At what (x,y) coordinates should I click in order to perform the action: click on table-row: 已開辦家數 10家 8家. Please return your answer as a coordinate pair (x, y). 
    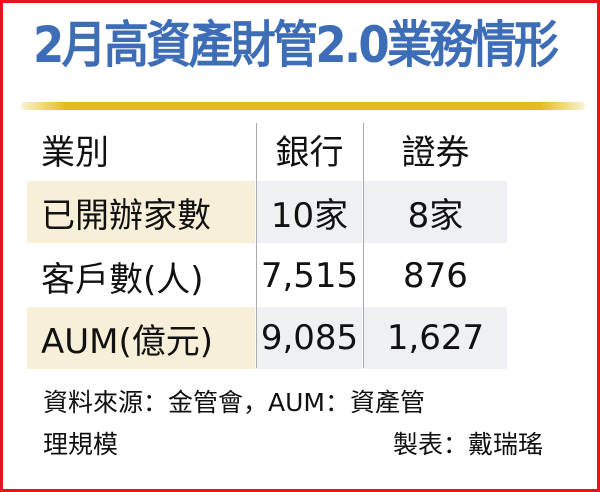
    Looking at the image, I should click on (302, 212).